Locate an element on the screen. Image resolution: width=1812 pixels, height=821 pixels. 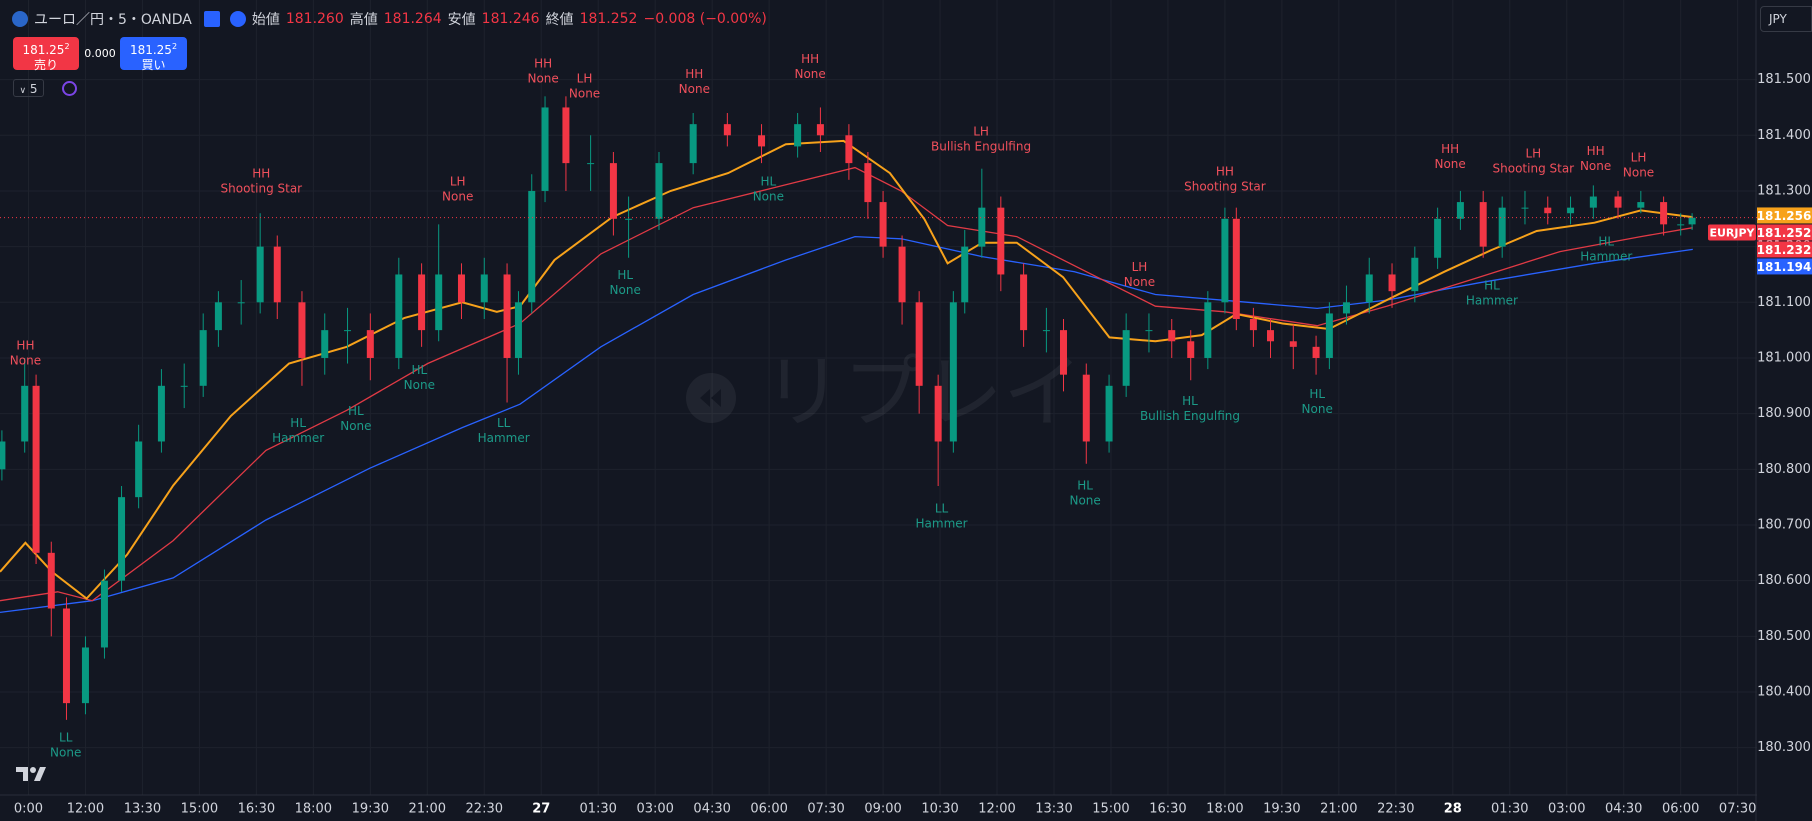
annotation-line: HH is located at coordinates (261, 173).